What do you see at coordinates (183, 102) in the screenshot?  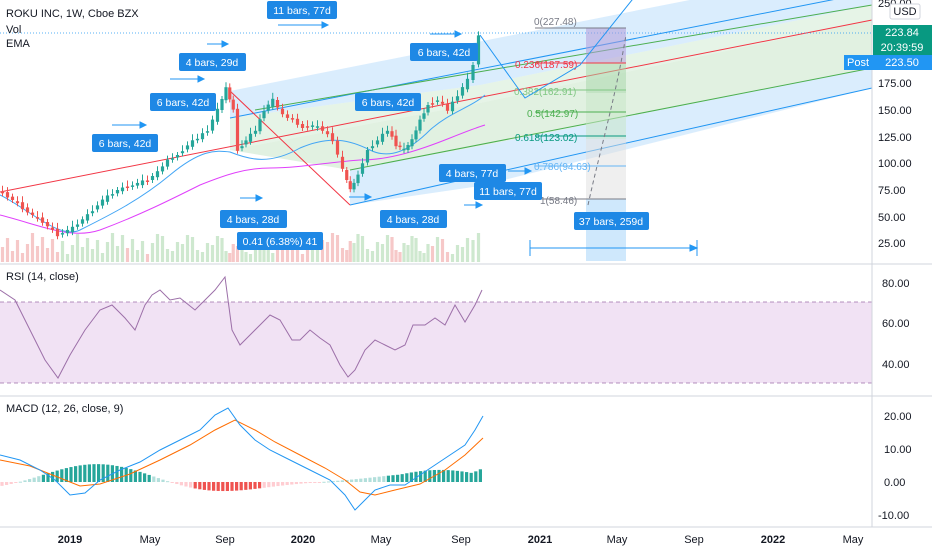 I see `label-6-bars-42d-mid: 6 bars, 42d` at bounding box center [183, 102].